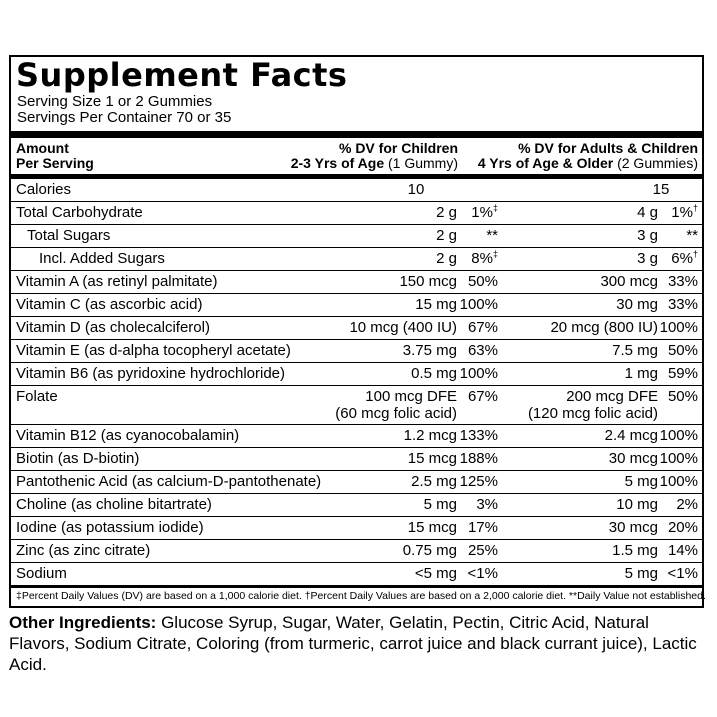 The image size is (717, 717). Describe the element at coordinates (78, 458) in the screenshot. I see `nutrient-name: Biotin (as D-biotin)` at that location.